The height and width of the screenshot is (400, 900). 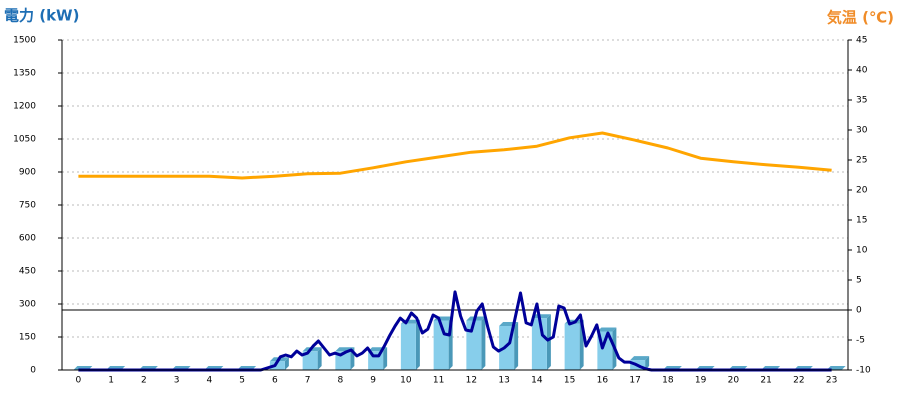 I want to click on x-tick-label: 9, so click(x=373, y=381).